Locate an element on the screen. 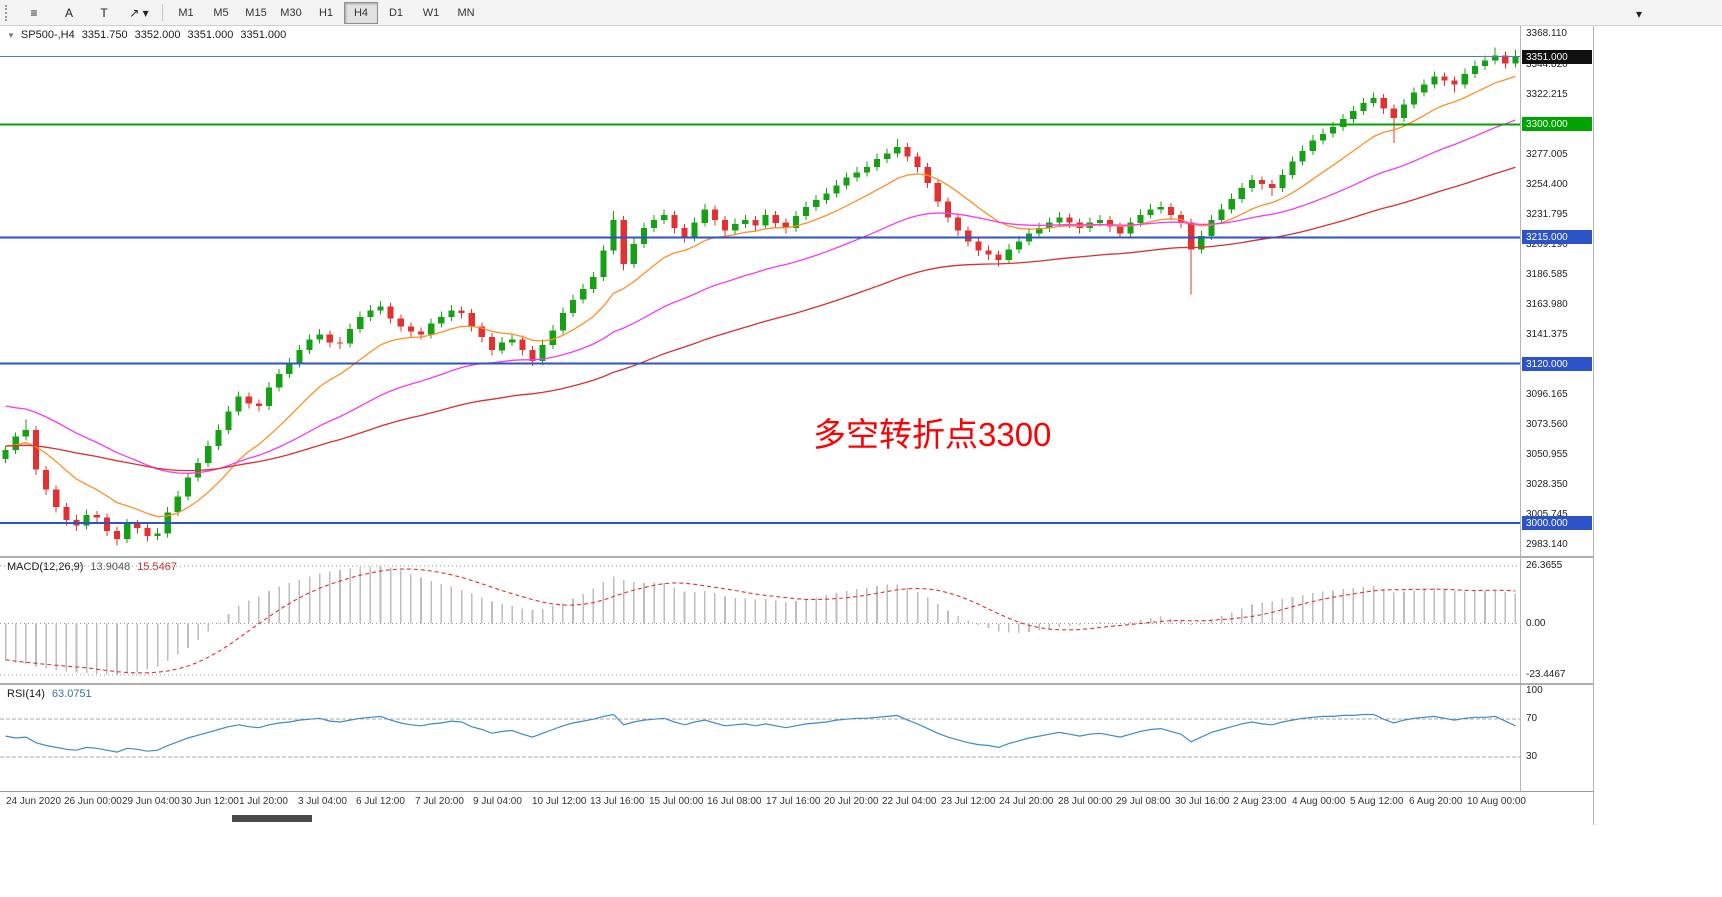  chart-list-icon: ≡ is located at coordinates (34, 12).